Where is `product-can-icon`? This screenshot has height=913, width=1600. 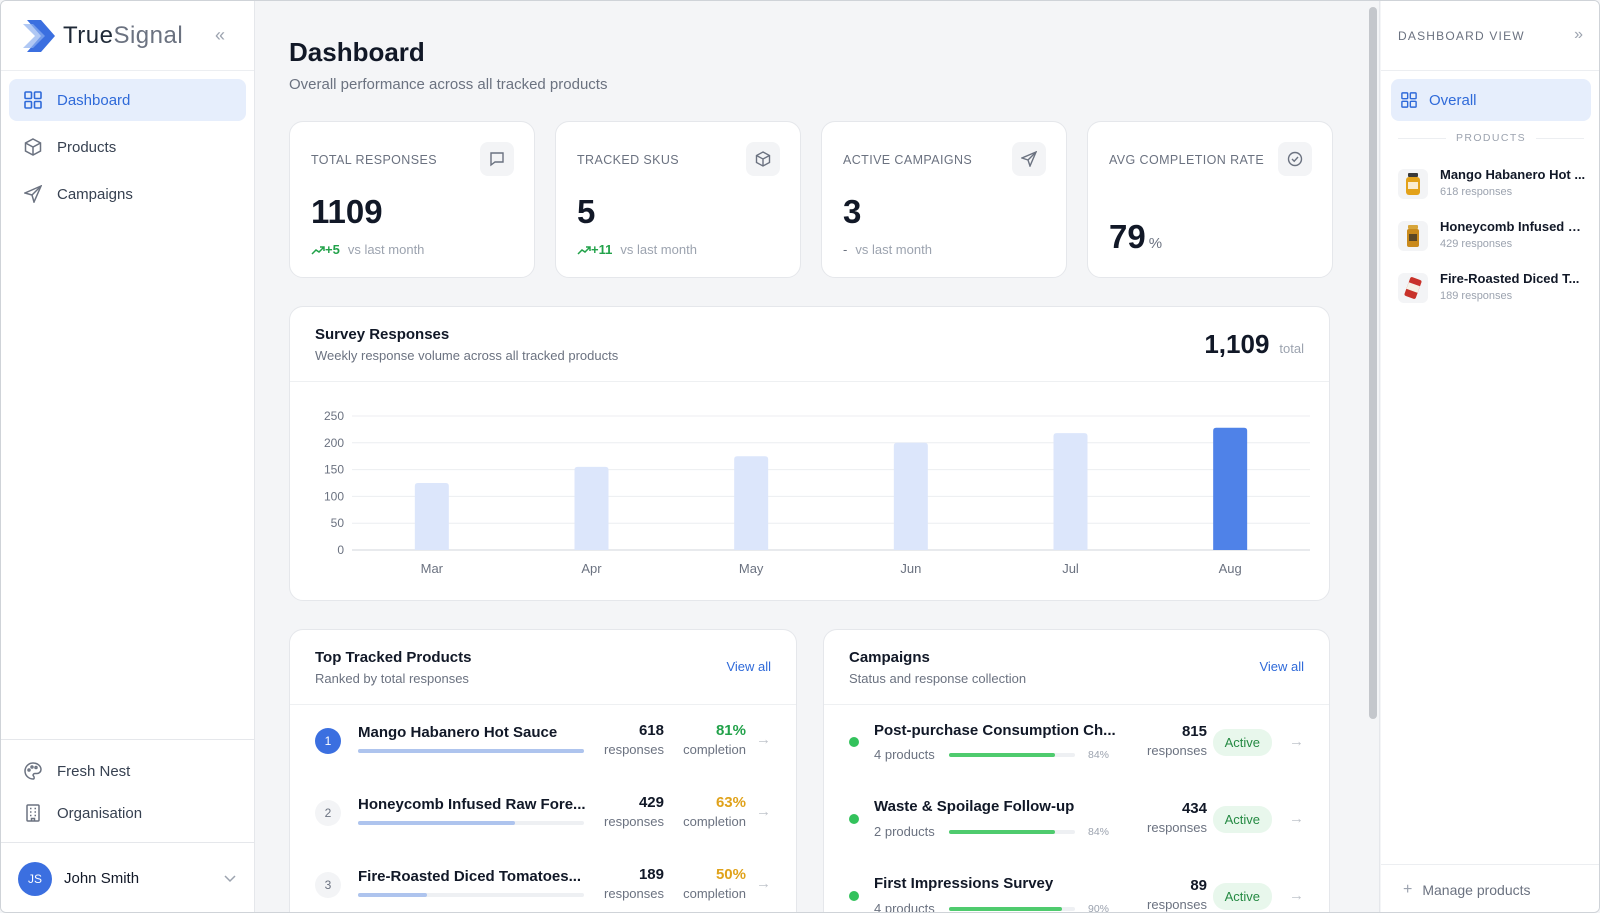
product-can-icon is located at coordinates (1413, 288).